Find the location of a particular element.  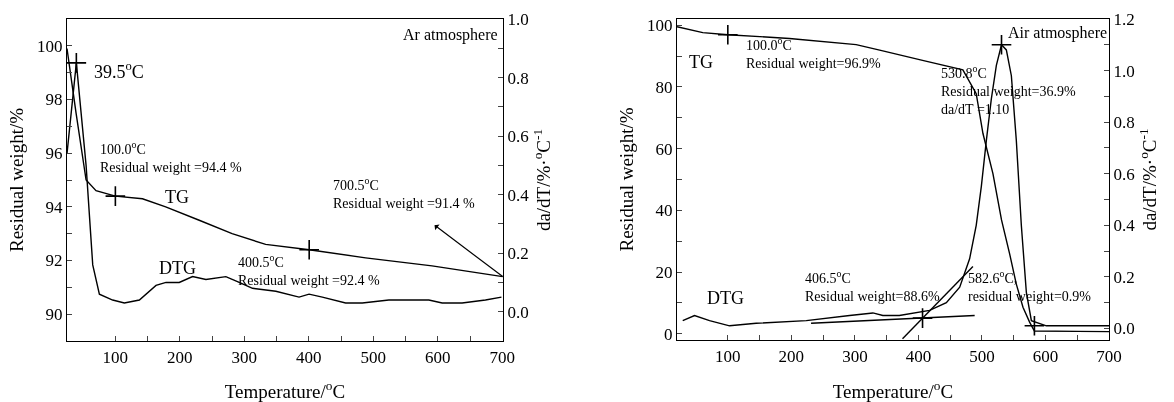

annotation: 400.5$^{o}$C Residual weight =92.4 % is located at coordinates (309, 270).